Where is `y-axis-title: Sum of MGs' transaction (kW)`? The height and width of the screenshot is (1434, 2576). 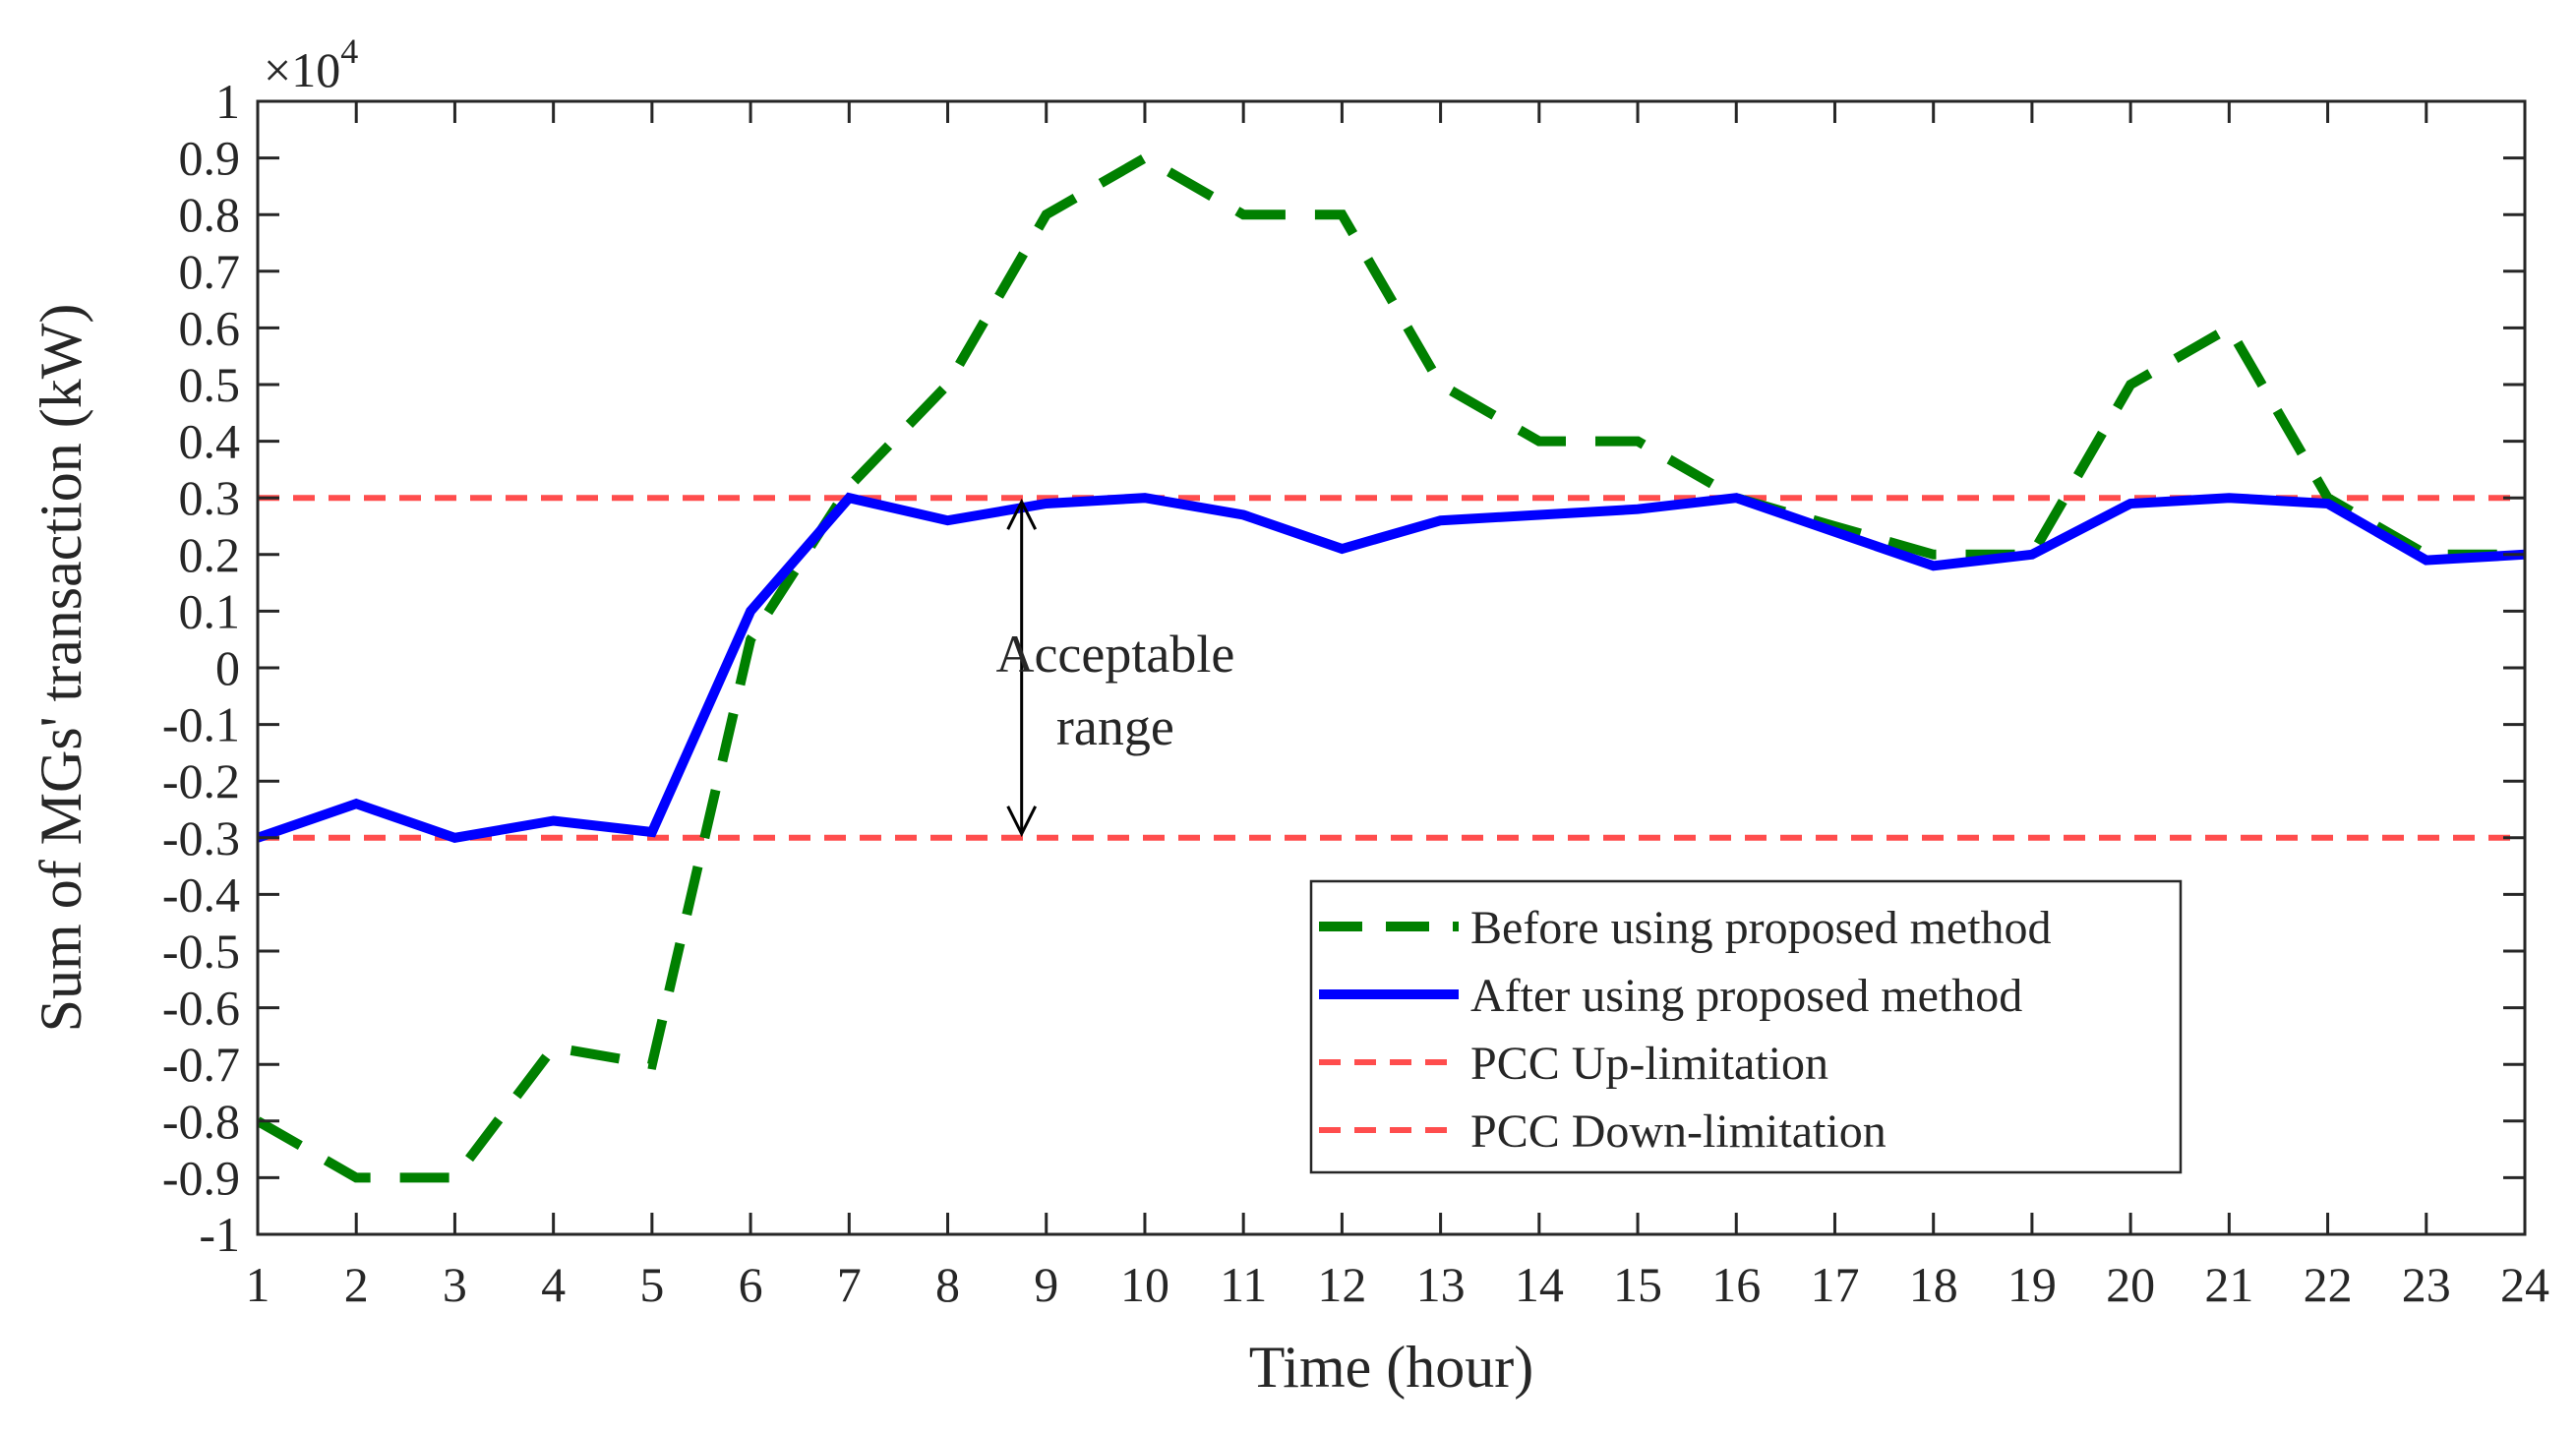
y-axis-title: Sum of MGs' transaction (kW) is located at coordinates (61, 668).